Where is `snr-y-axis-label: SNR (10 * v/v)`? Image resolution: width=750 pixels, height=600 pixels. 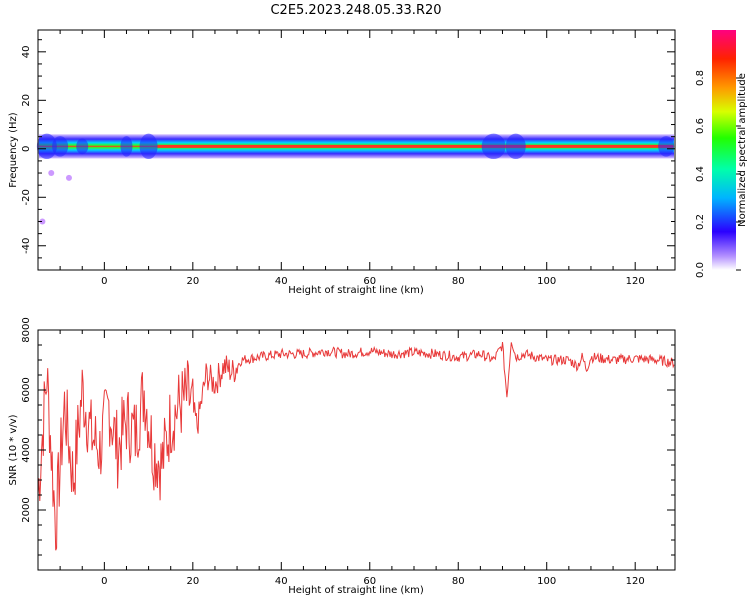
snr-y-axis-label: SNR (10 * v/v) is located at coordinates (13, 449).